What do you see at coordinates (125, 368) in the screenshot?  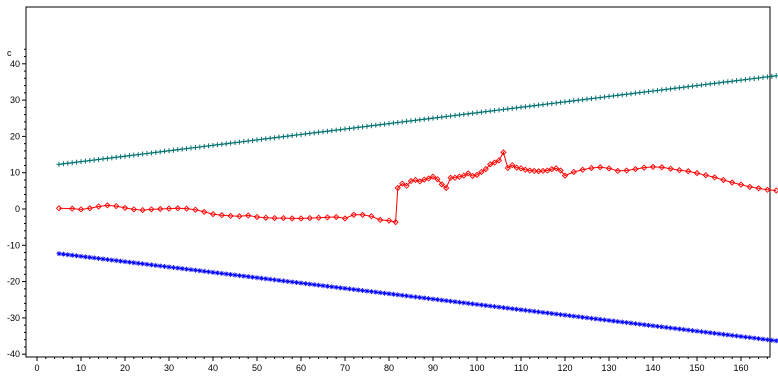 I see `x-tick-label: 20` at bounding box center [125, 368].